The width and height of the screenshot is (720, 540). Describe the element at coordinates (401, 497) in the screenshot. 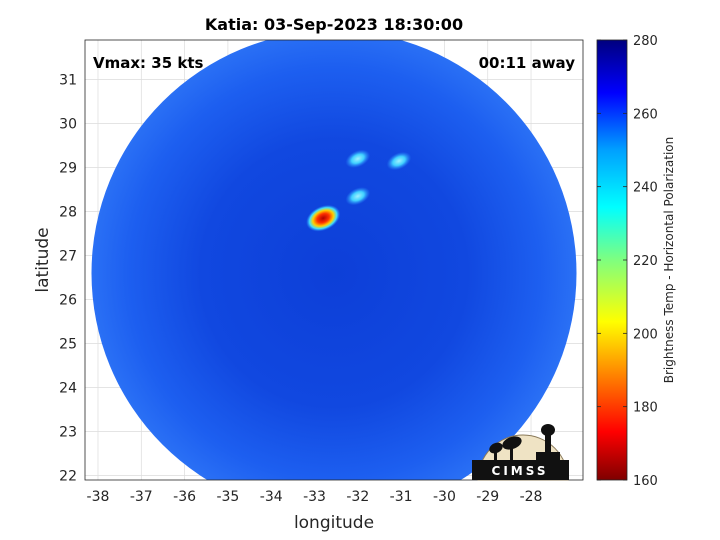

I see `x-tick-7: -31` at that location.